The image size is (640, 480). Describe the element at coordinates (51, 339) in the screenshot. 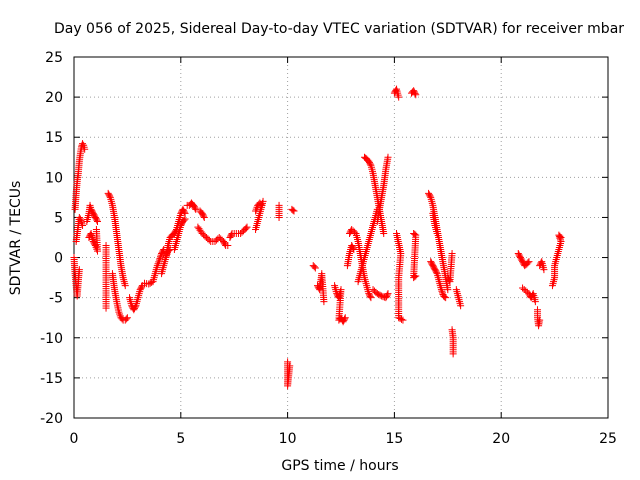

I see `y-tick-label: -10` at that location.